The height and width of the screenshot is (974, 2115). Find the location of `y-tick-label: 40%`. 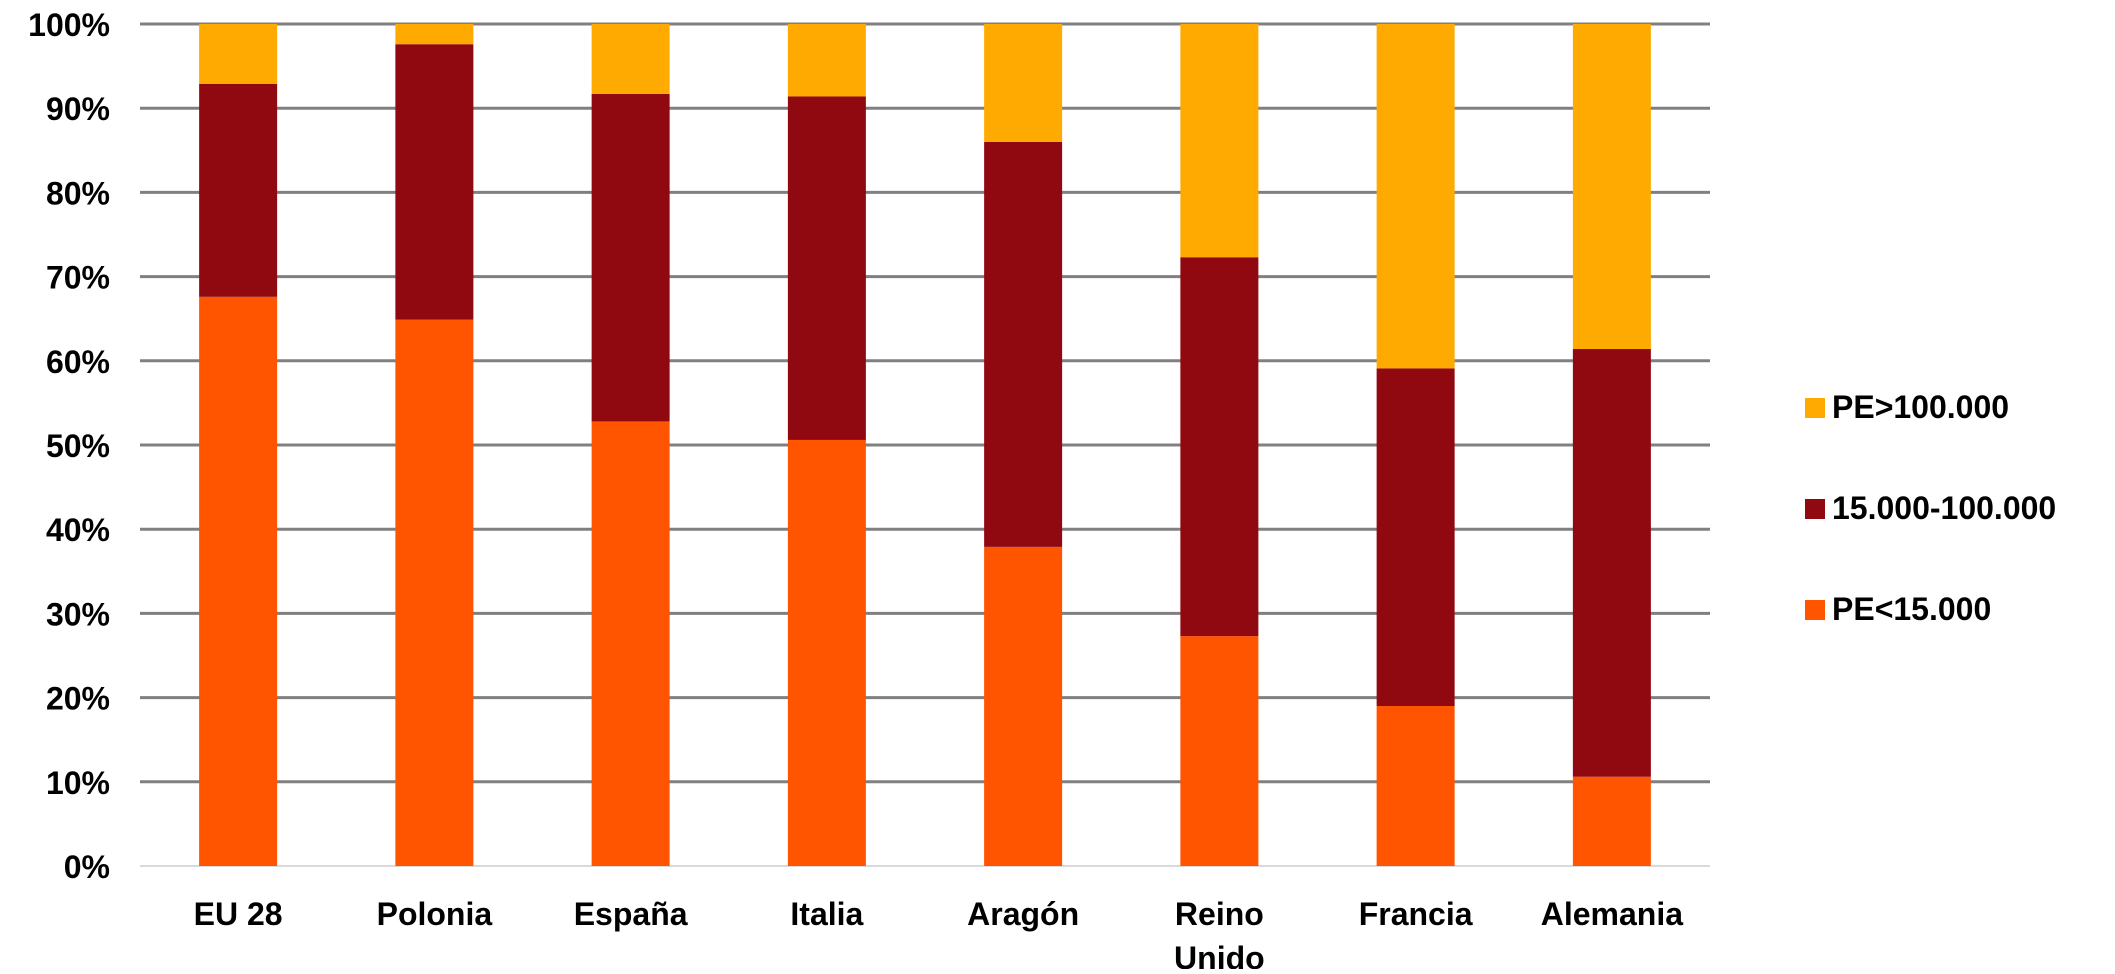

y-tick-label: 40% is located at coordinates (78, 530).